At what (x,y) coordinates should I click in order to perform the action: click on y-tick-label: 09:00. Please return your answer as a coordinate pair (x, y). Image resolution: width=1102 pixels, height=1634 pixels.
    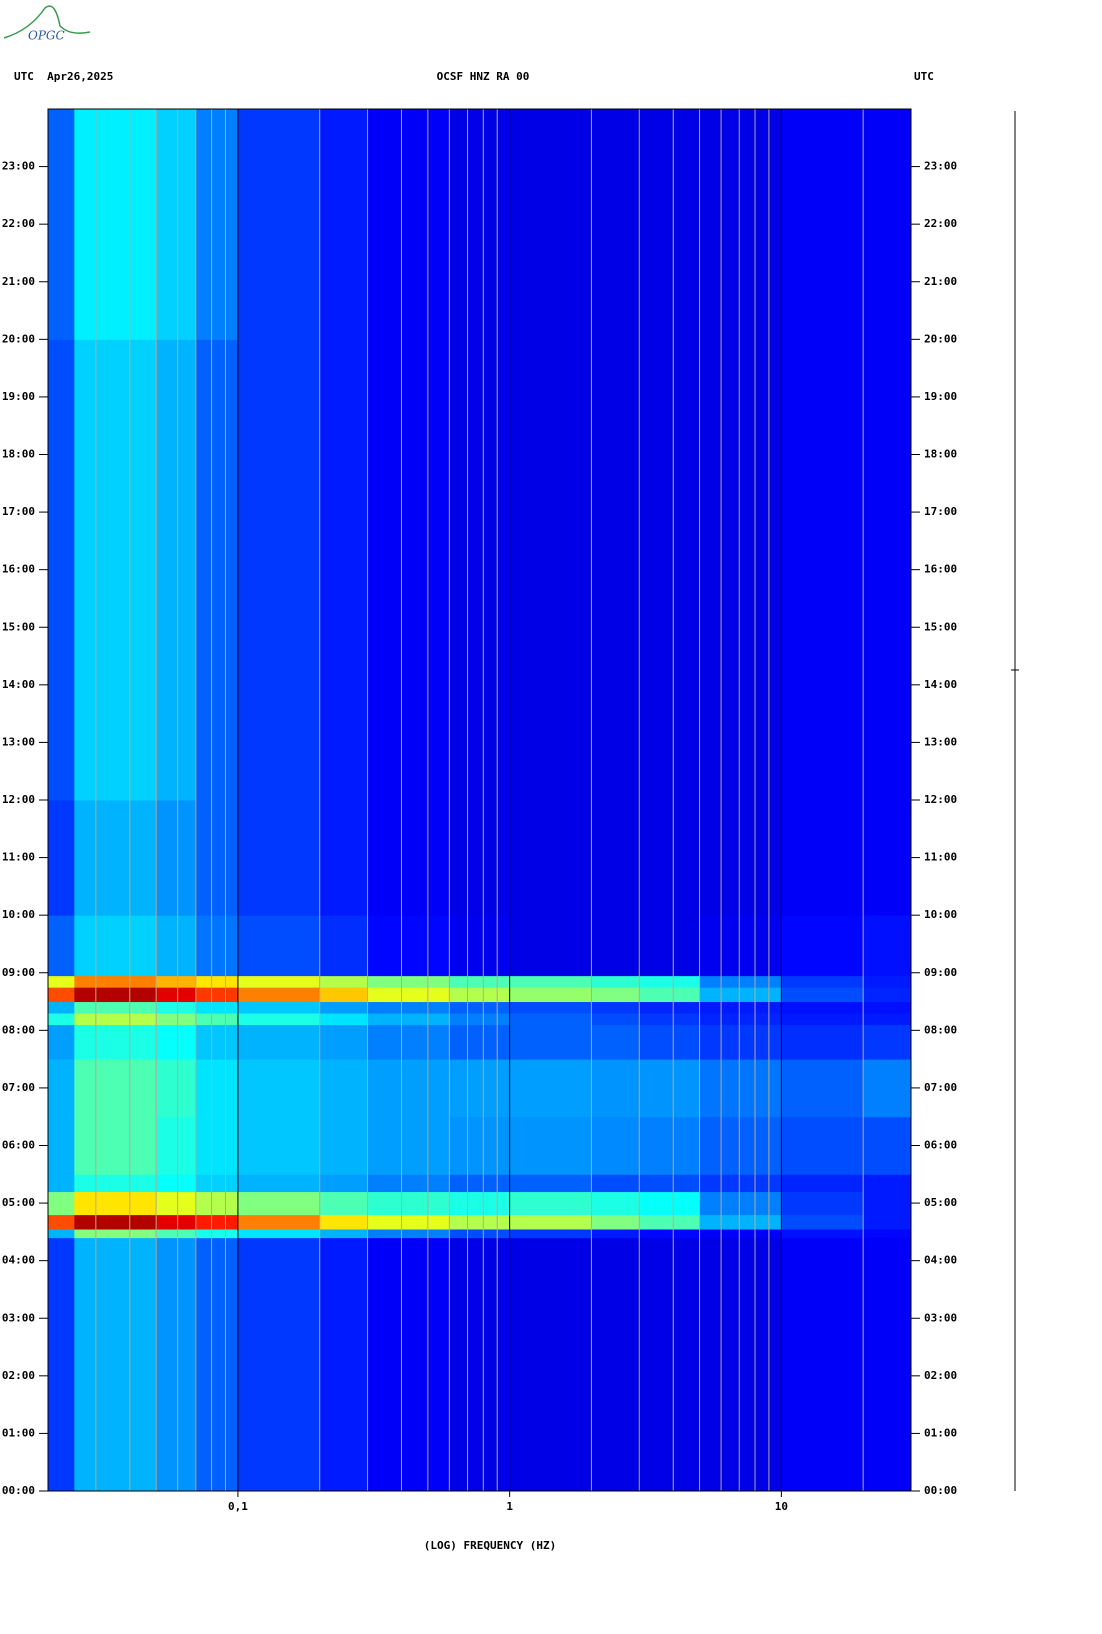
    Looking at the image, I should click on (18, 972).